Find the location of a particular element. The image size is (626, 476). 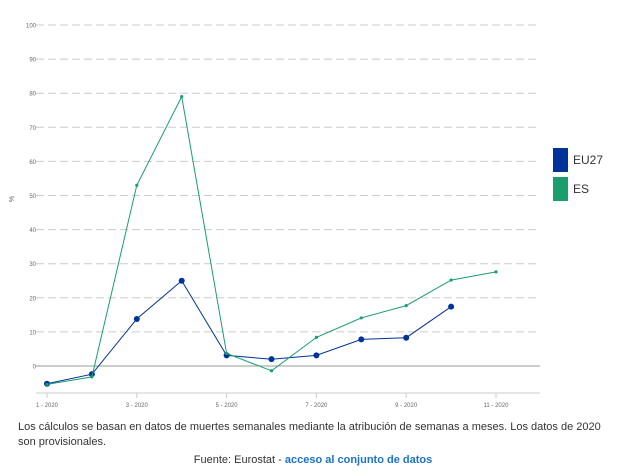

y-tick-label: 20 is located at coordinates (32, 299).